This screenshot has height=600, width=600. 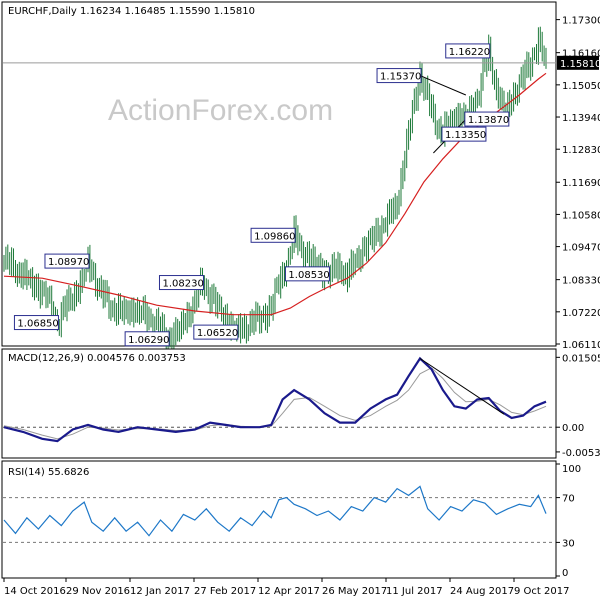 I want to click on price-annotation-label: 1.06850, so click(x=37, y=324).